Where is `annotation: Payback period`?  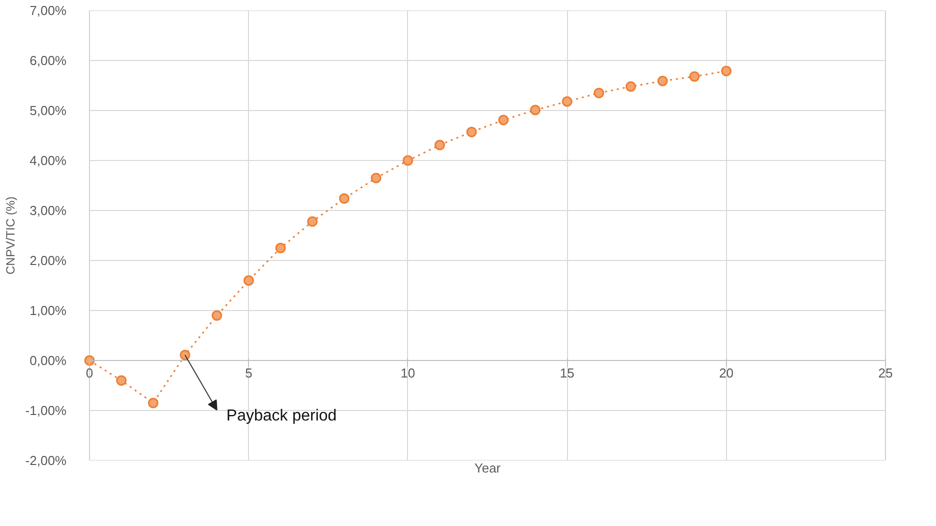
annotation: Payback period is located at coordinates (281, 416).